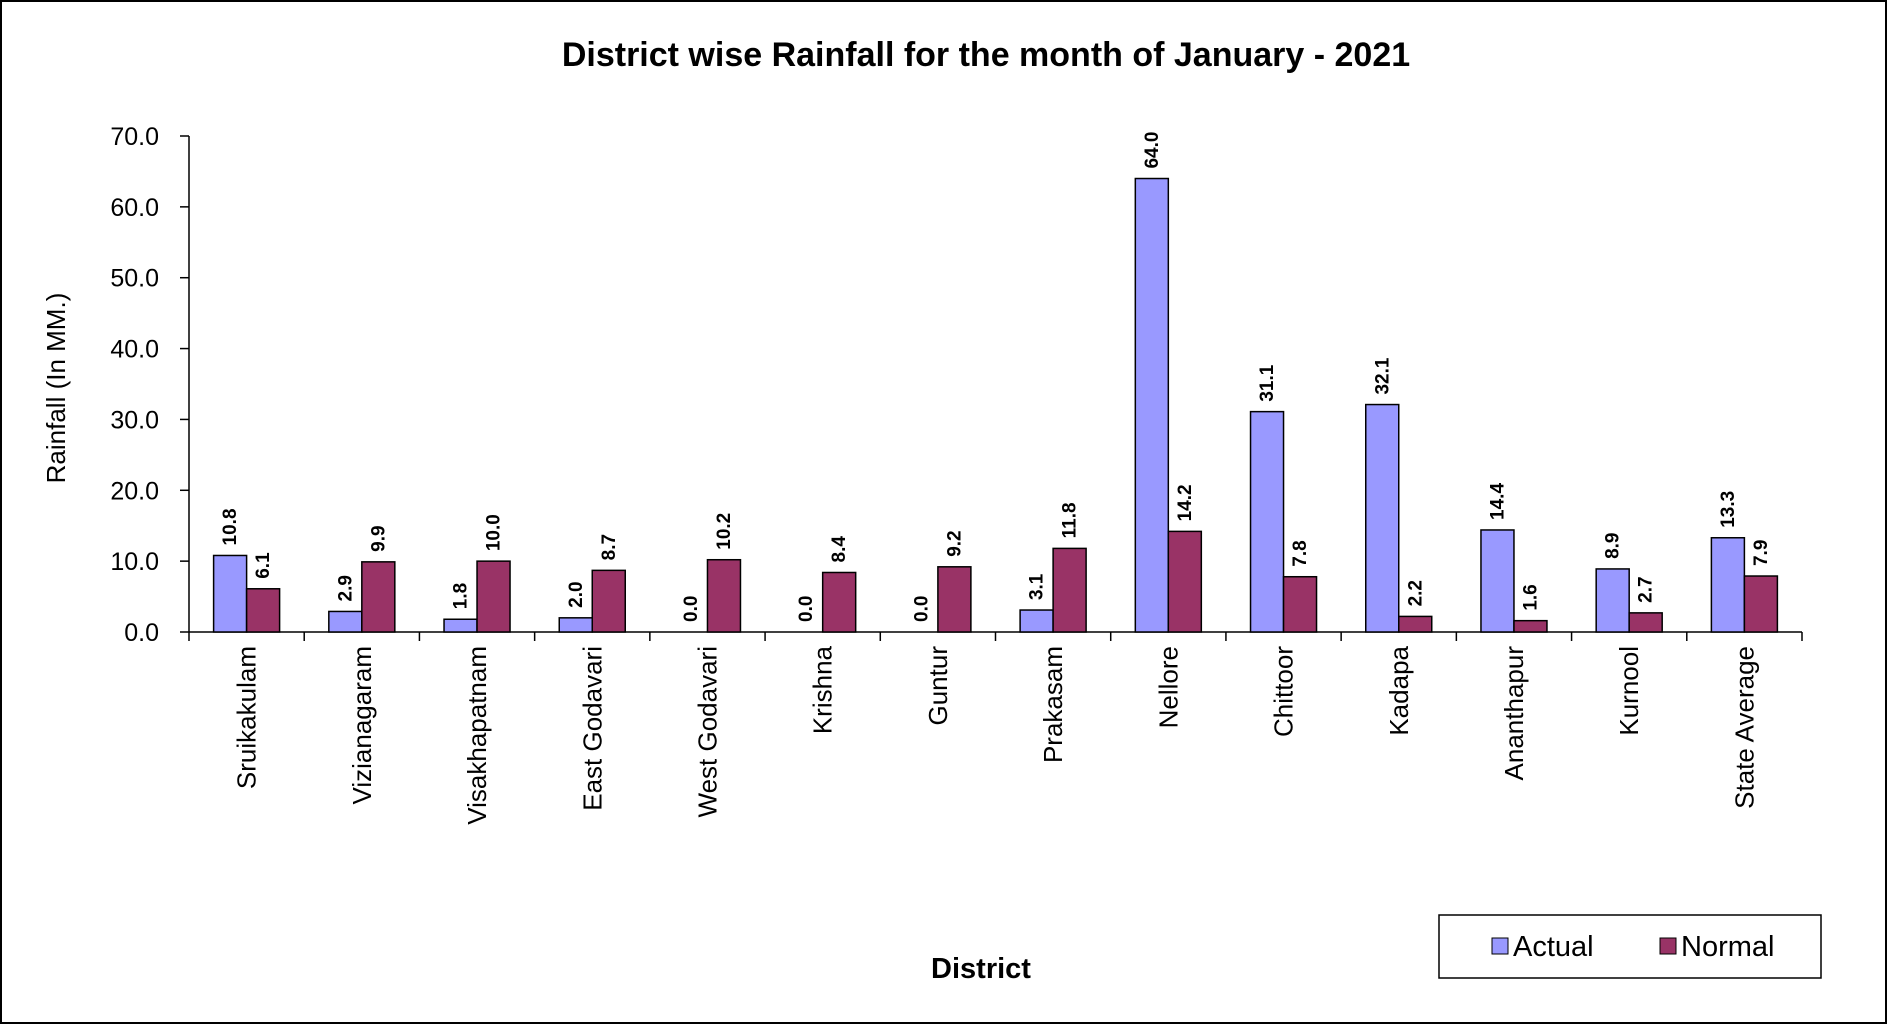 Image resolution: width=1887 pixels, height=1024 pixels. Describe the element at coordinates (1382, 375) in the screenshot. I see `data-label-actual-10: 32.1` at that location.